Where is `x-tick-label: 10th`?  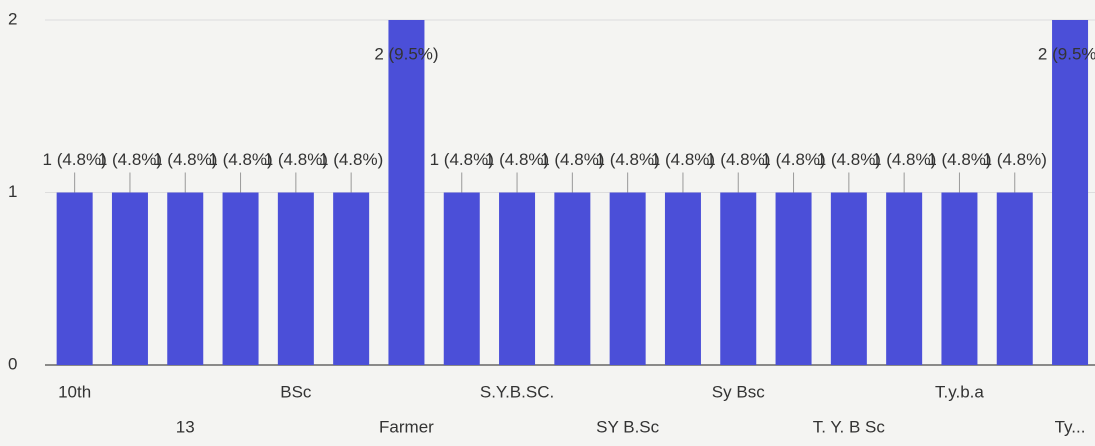 x-tick-label: 10th is located at coordinates (74, 391).